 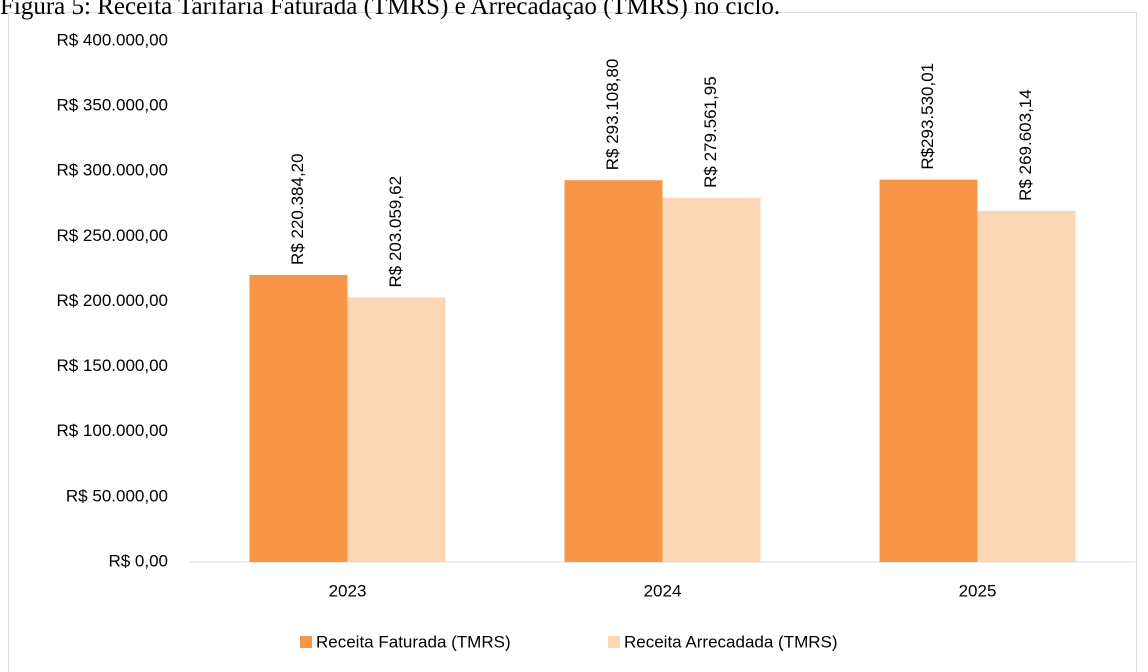 I want to click on x-tick-label: 2025, so click(x=978, y=590).